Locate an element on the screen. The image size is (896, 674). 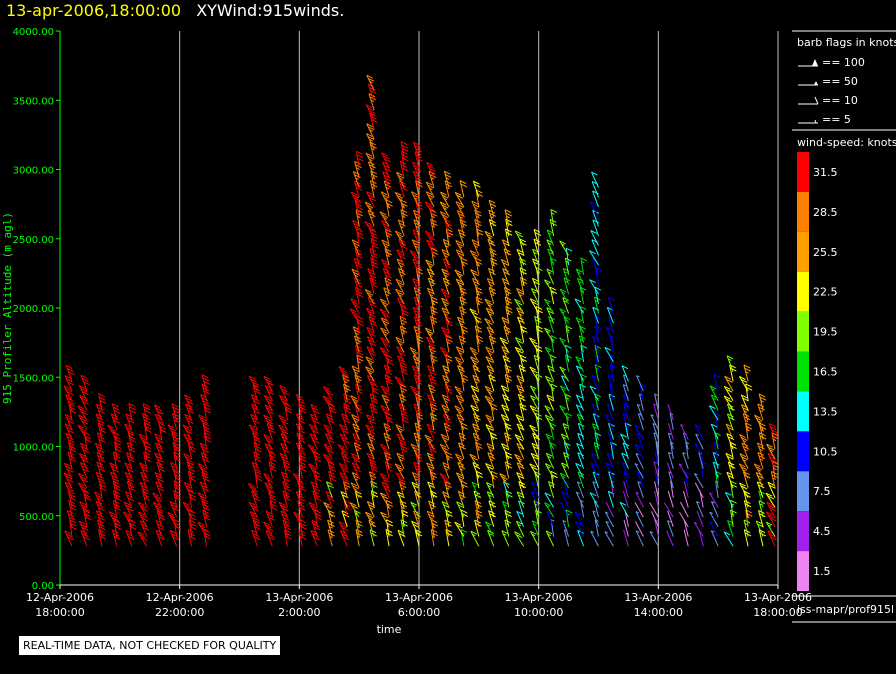
x-tick-date: 13-Apr-2006 is located at coordinates (539, 597).